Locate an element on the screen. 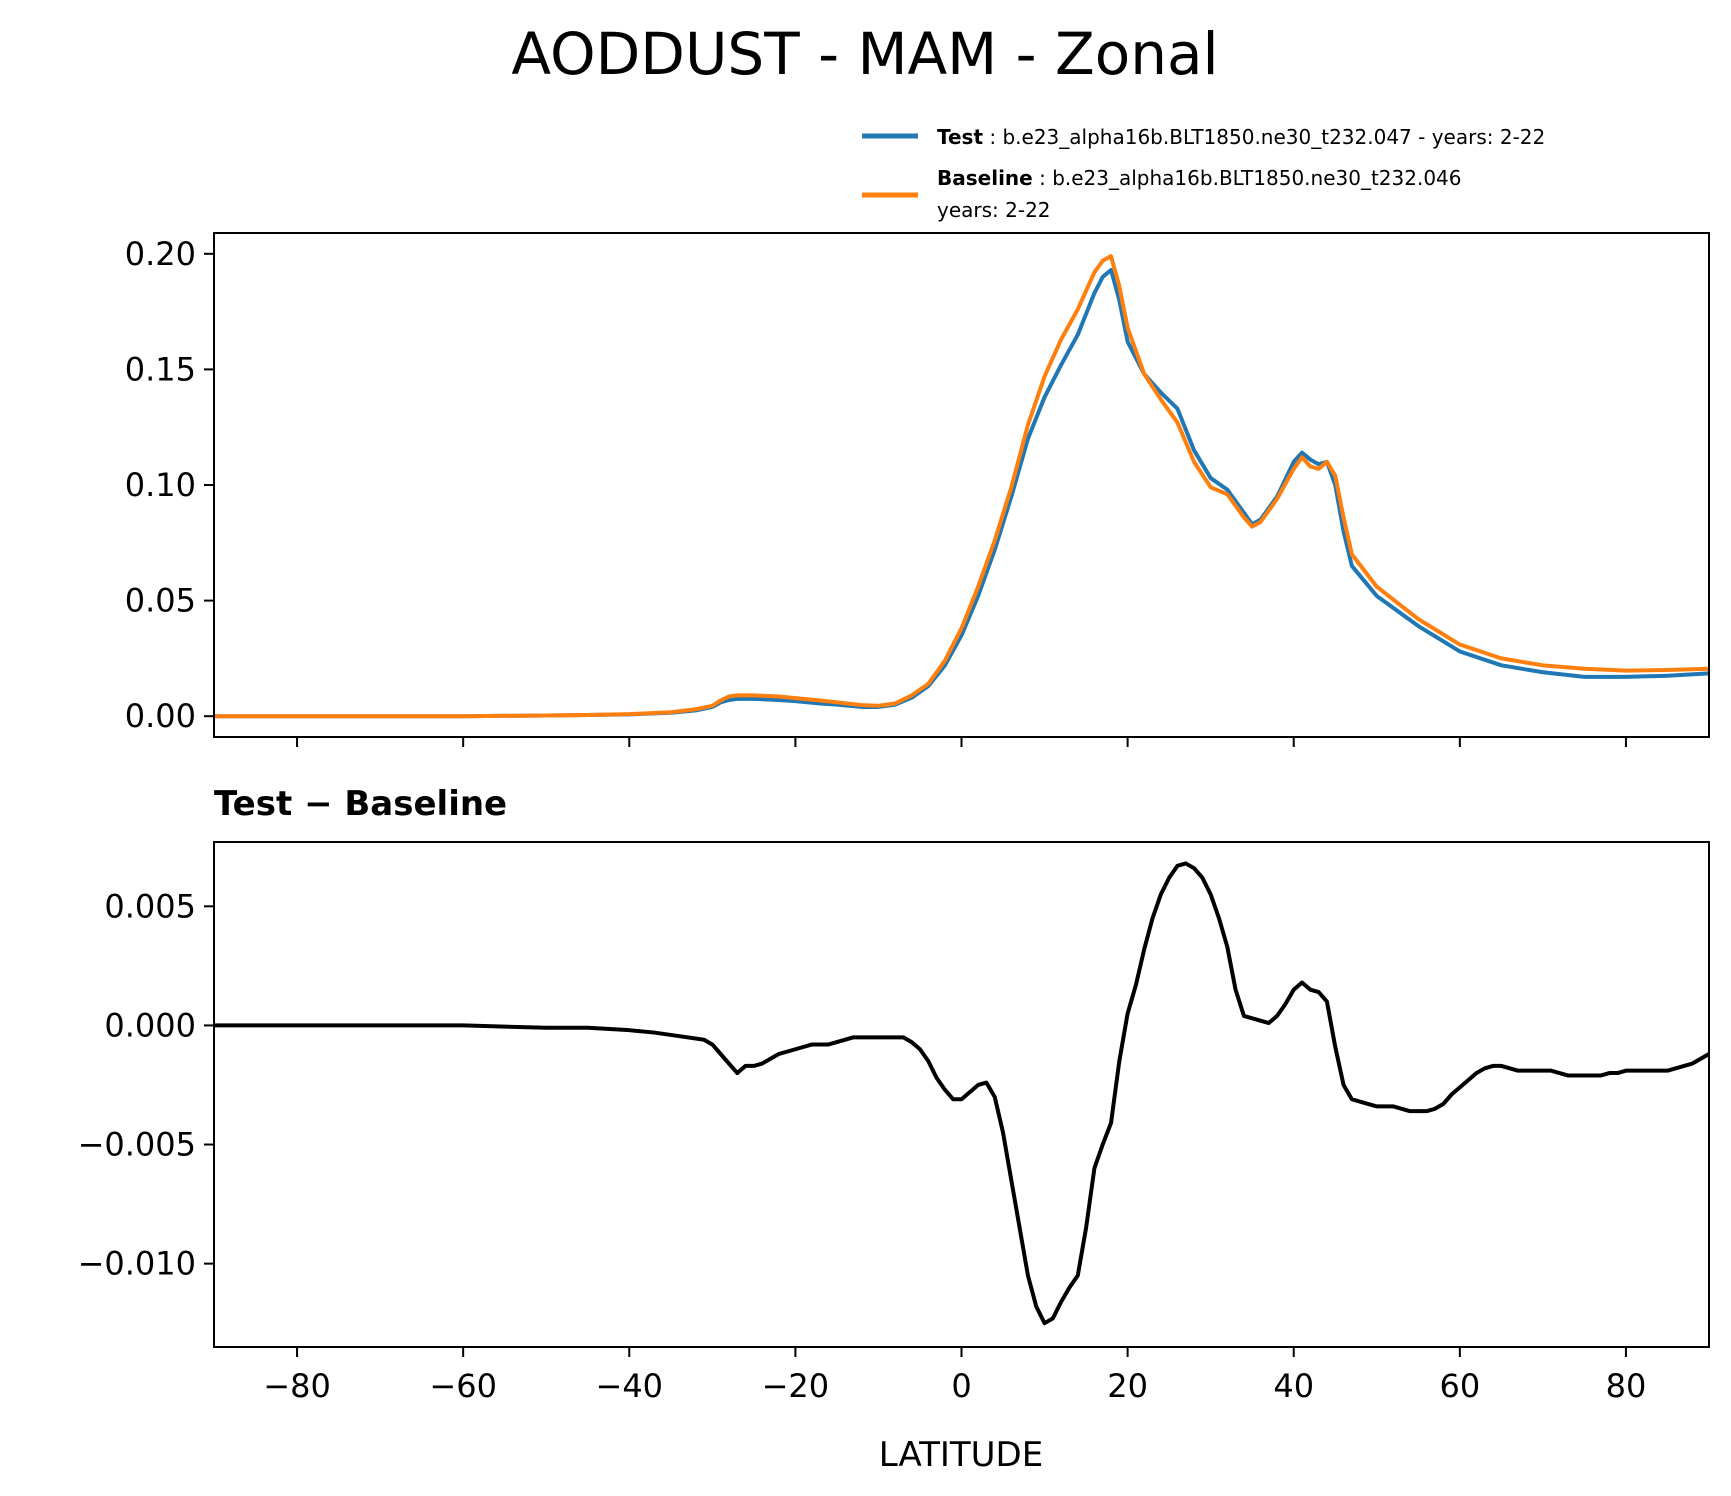  top-ytick-label: 0.15 is located at coordinates (160, 369).